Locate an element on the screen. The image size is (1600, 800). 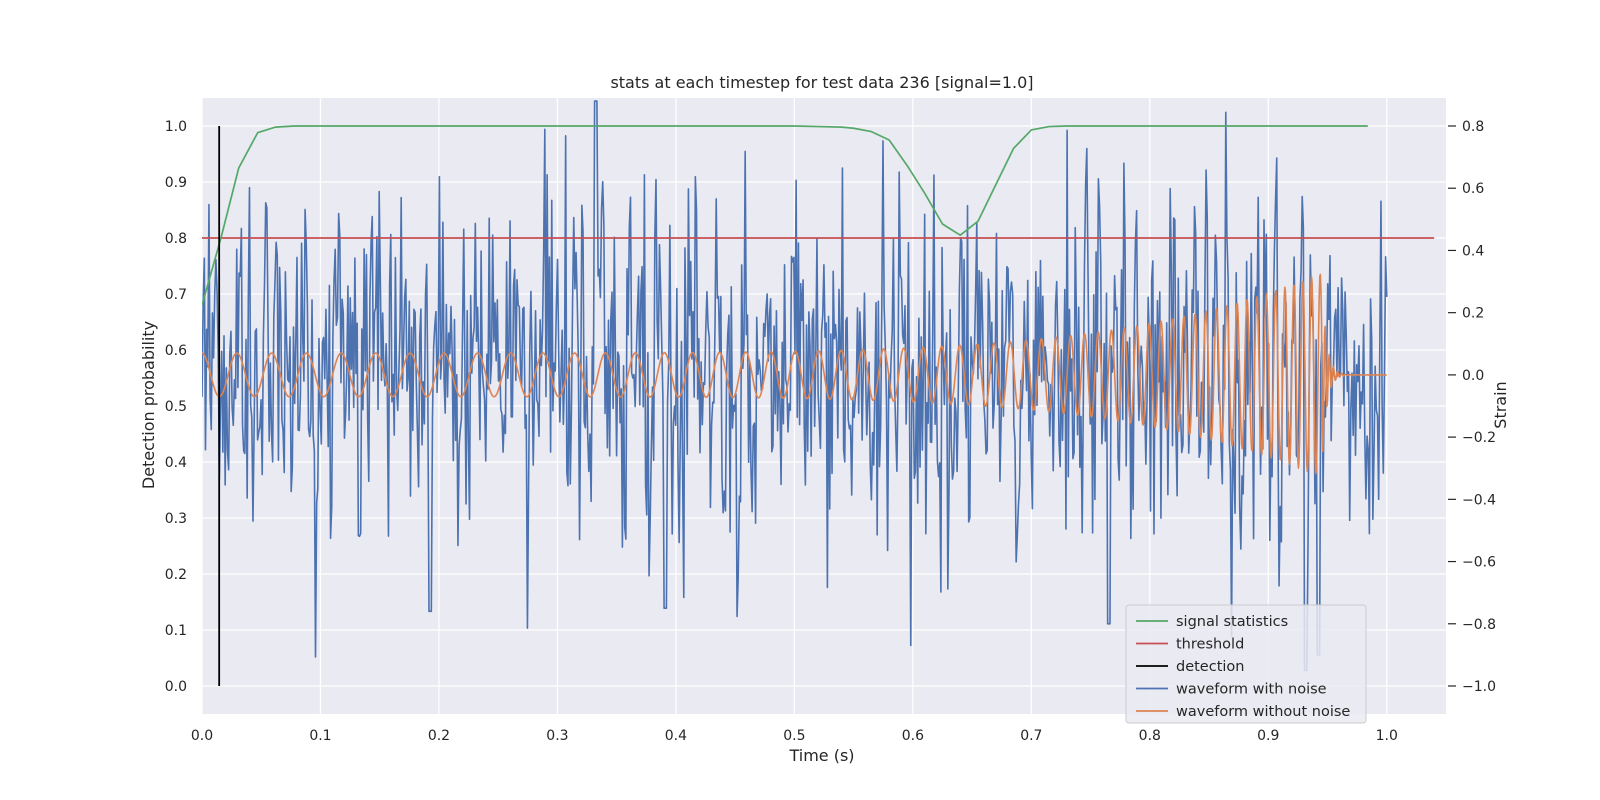
legend-label: waveform with noise is located at coordinates (1251, 690).